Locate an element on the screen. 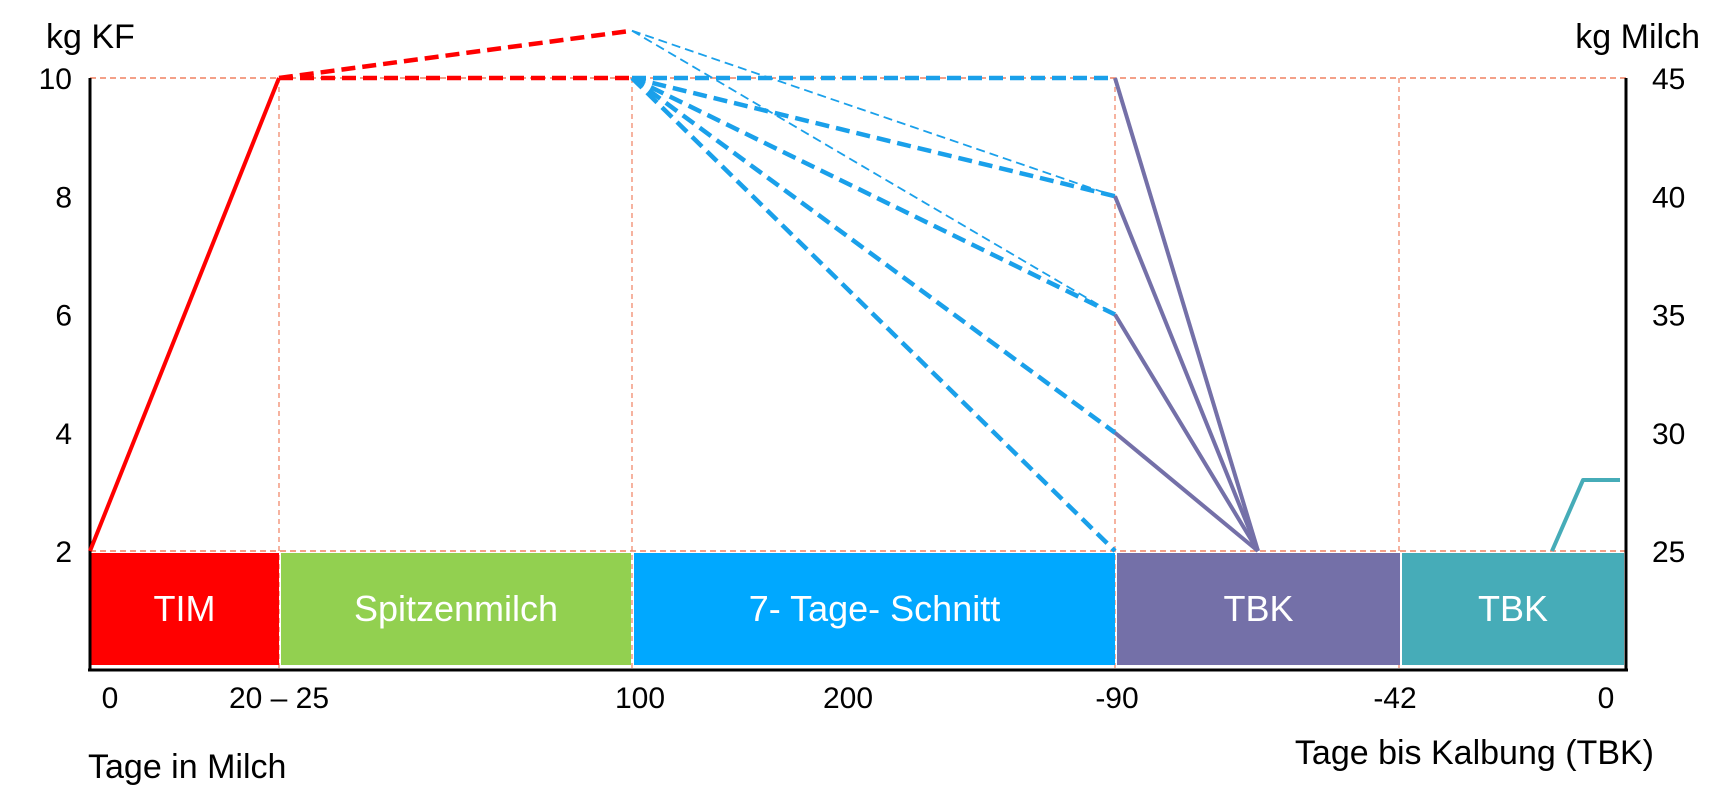  x-tick-label: -42 is located at coordinates (1394, 698).